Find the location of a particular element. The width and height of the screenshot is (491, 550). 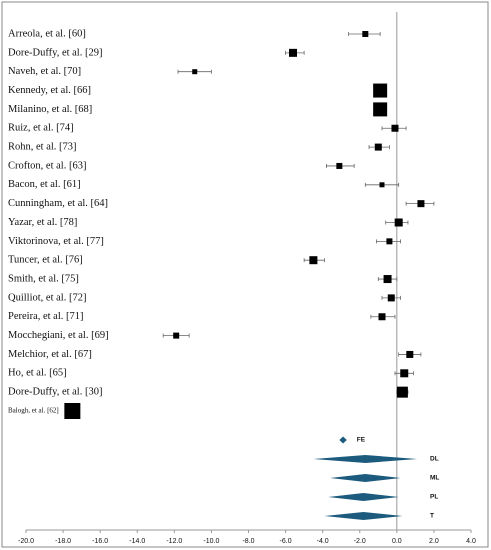

x-tick-label: 0.0 is located at coordinates (397, 541).